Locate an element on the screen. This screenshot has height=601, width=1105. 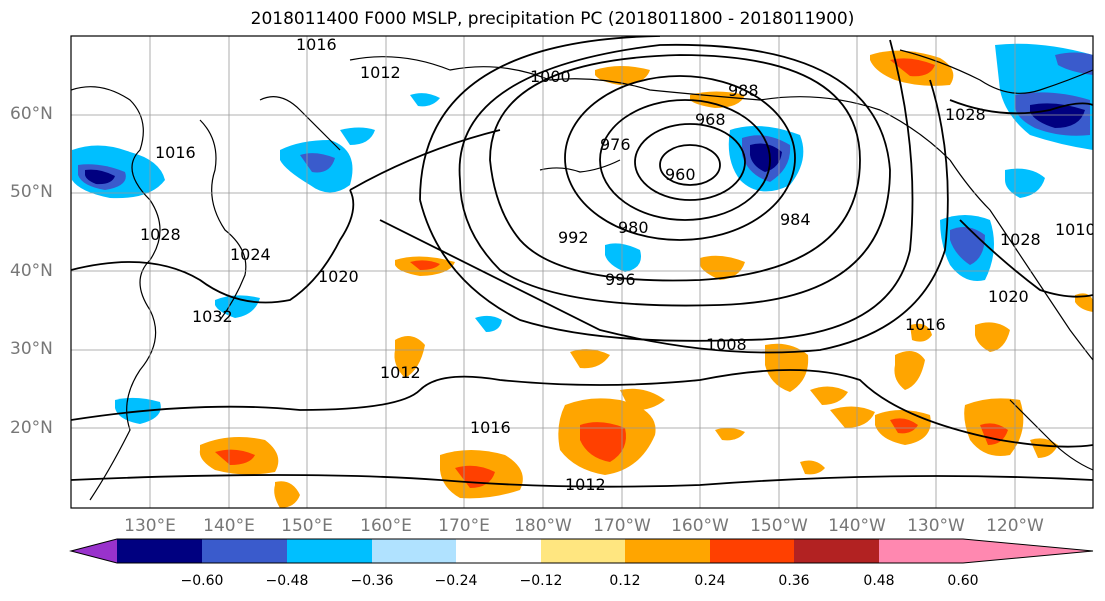
lon-label: 150°W is located at coordinates (779, 526).